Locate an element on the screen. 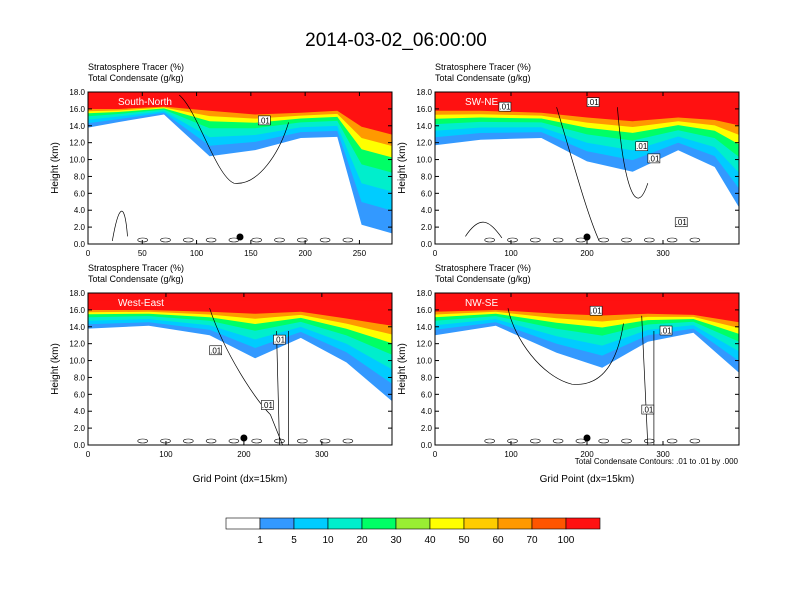 The height and width of the screenshot is (612, 792). colorbar-label: 30 is located at coordinates (396, 540).